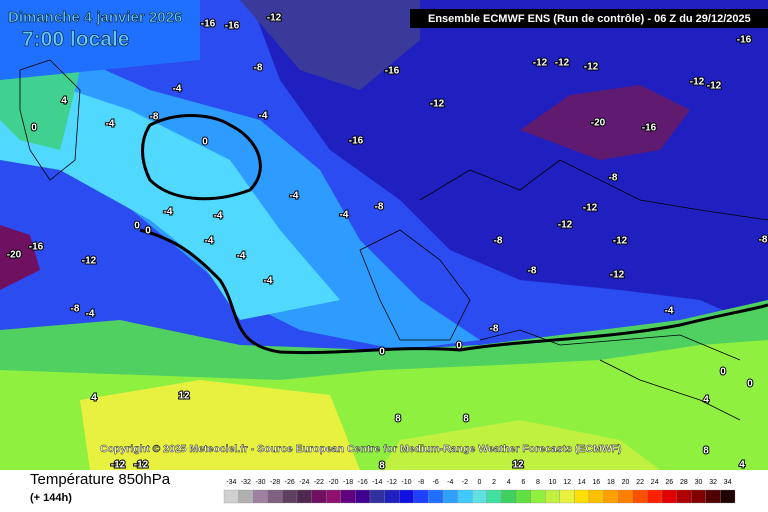 This screenshot has width=768, height=512. What do you see at coordinates (699, 482) in the screenshot?
I see `scale-label: 30` at bounding box center [699, 482].